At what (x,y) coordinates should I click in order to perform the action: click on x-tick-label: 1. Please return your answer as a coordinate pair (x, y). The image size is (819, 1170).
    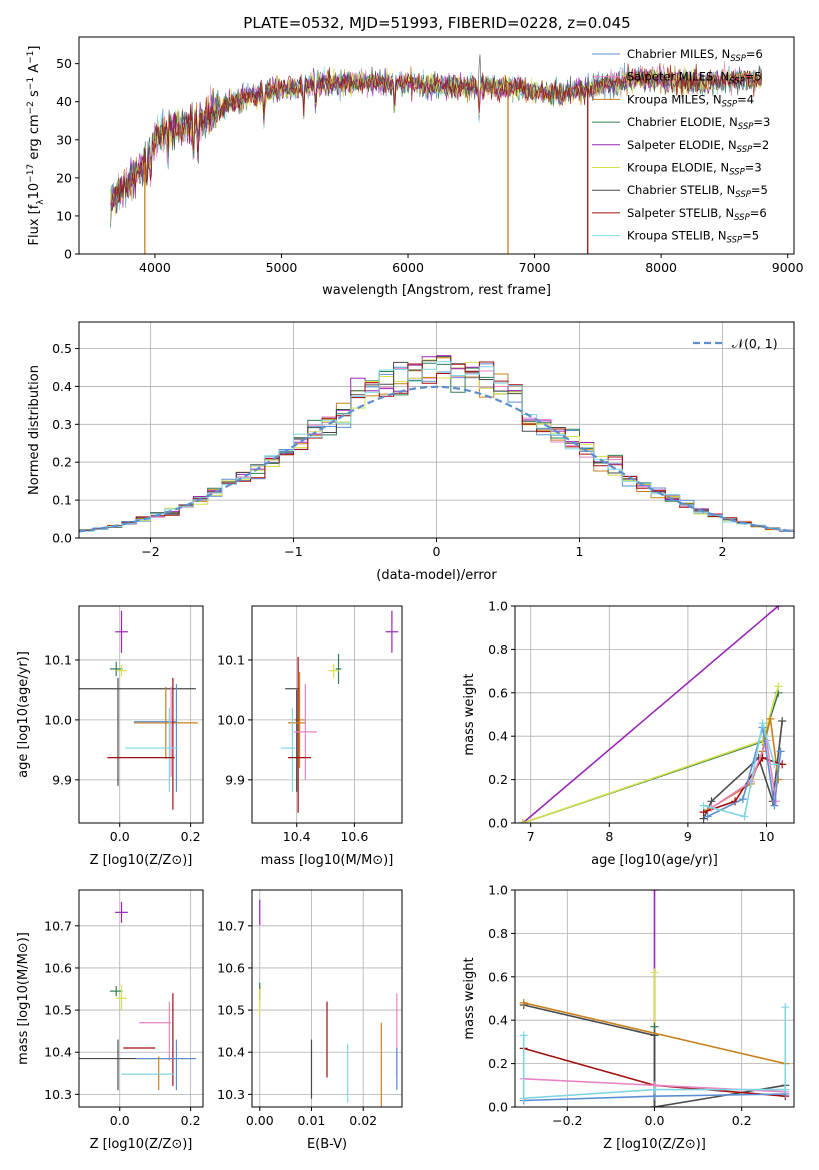
    Looking at the image, I should click on (580, 551).